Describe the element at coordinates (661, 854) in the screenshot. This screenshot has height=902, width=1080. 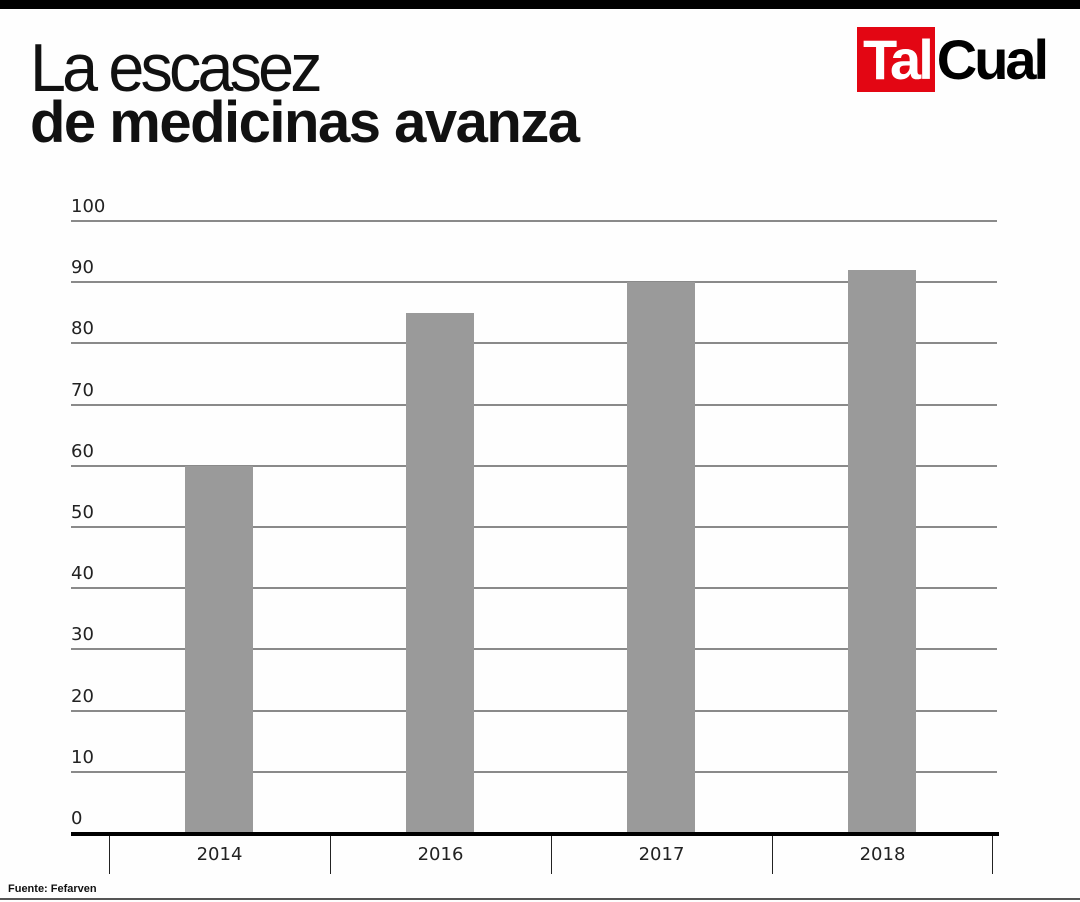
I see `x-tick-label: 2017` at that location.